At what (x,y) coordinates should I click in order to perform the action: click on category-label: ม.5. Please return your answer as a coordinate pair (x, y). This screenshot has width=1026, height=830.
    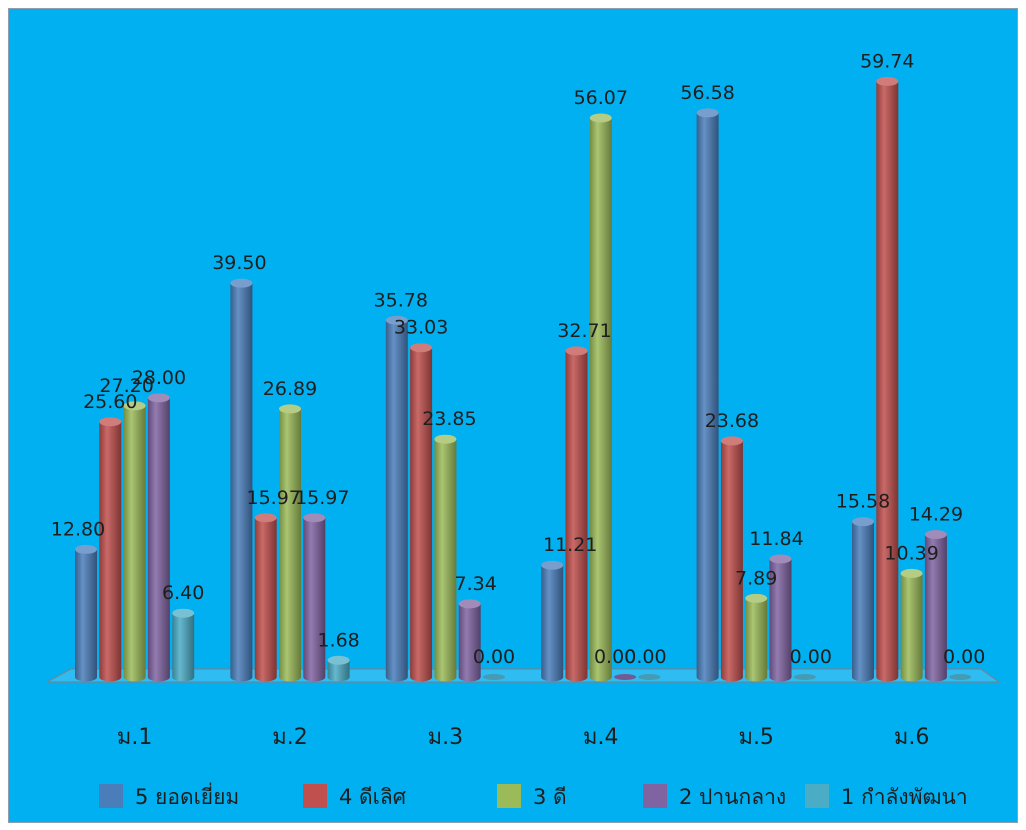
    Looking at the image, I should click on (756, 737).